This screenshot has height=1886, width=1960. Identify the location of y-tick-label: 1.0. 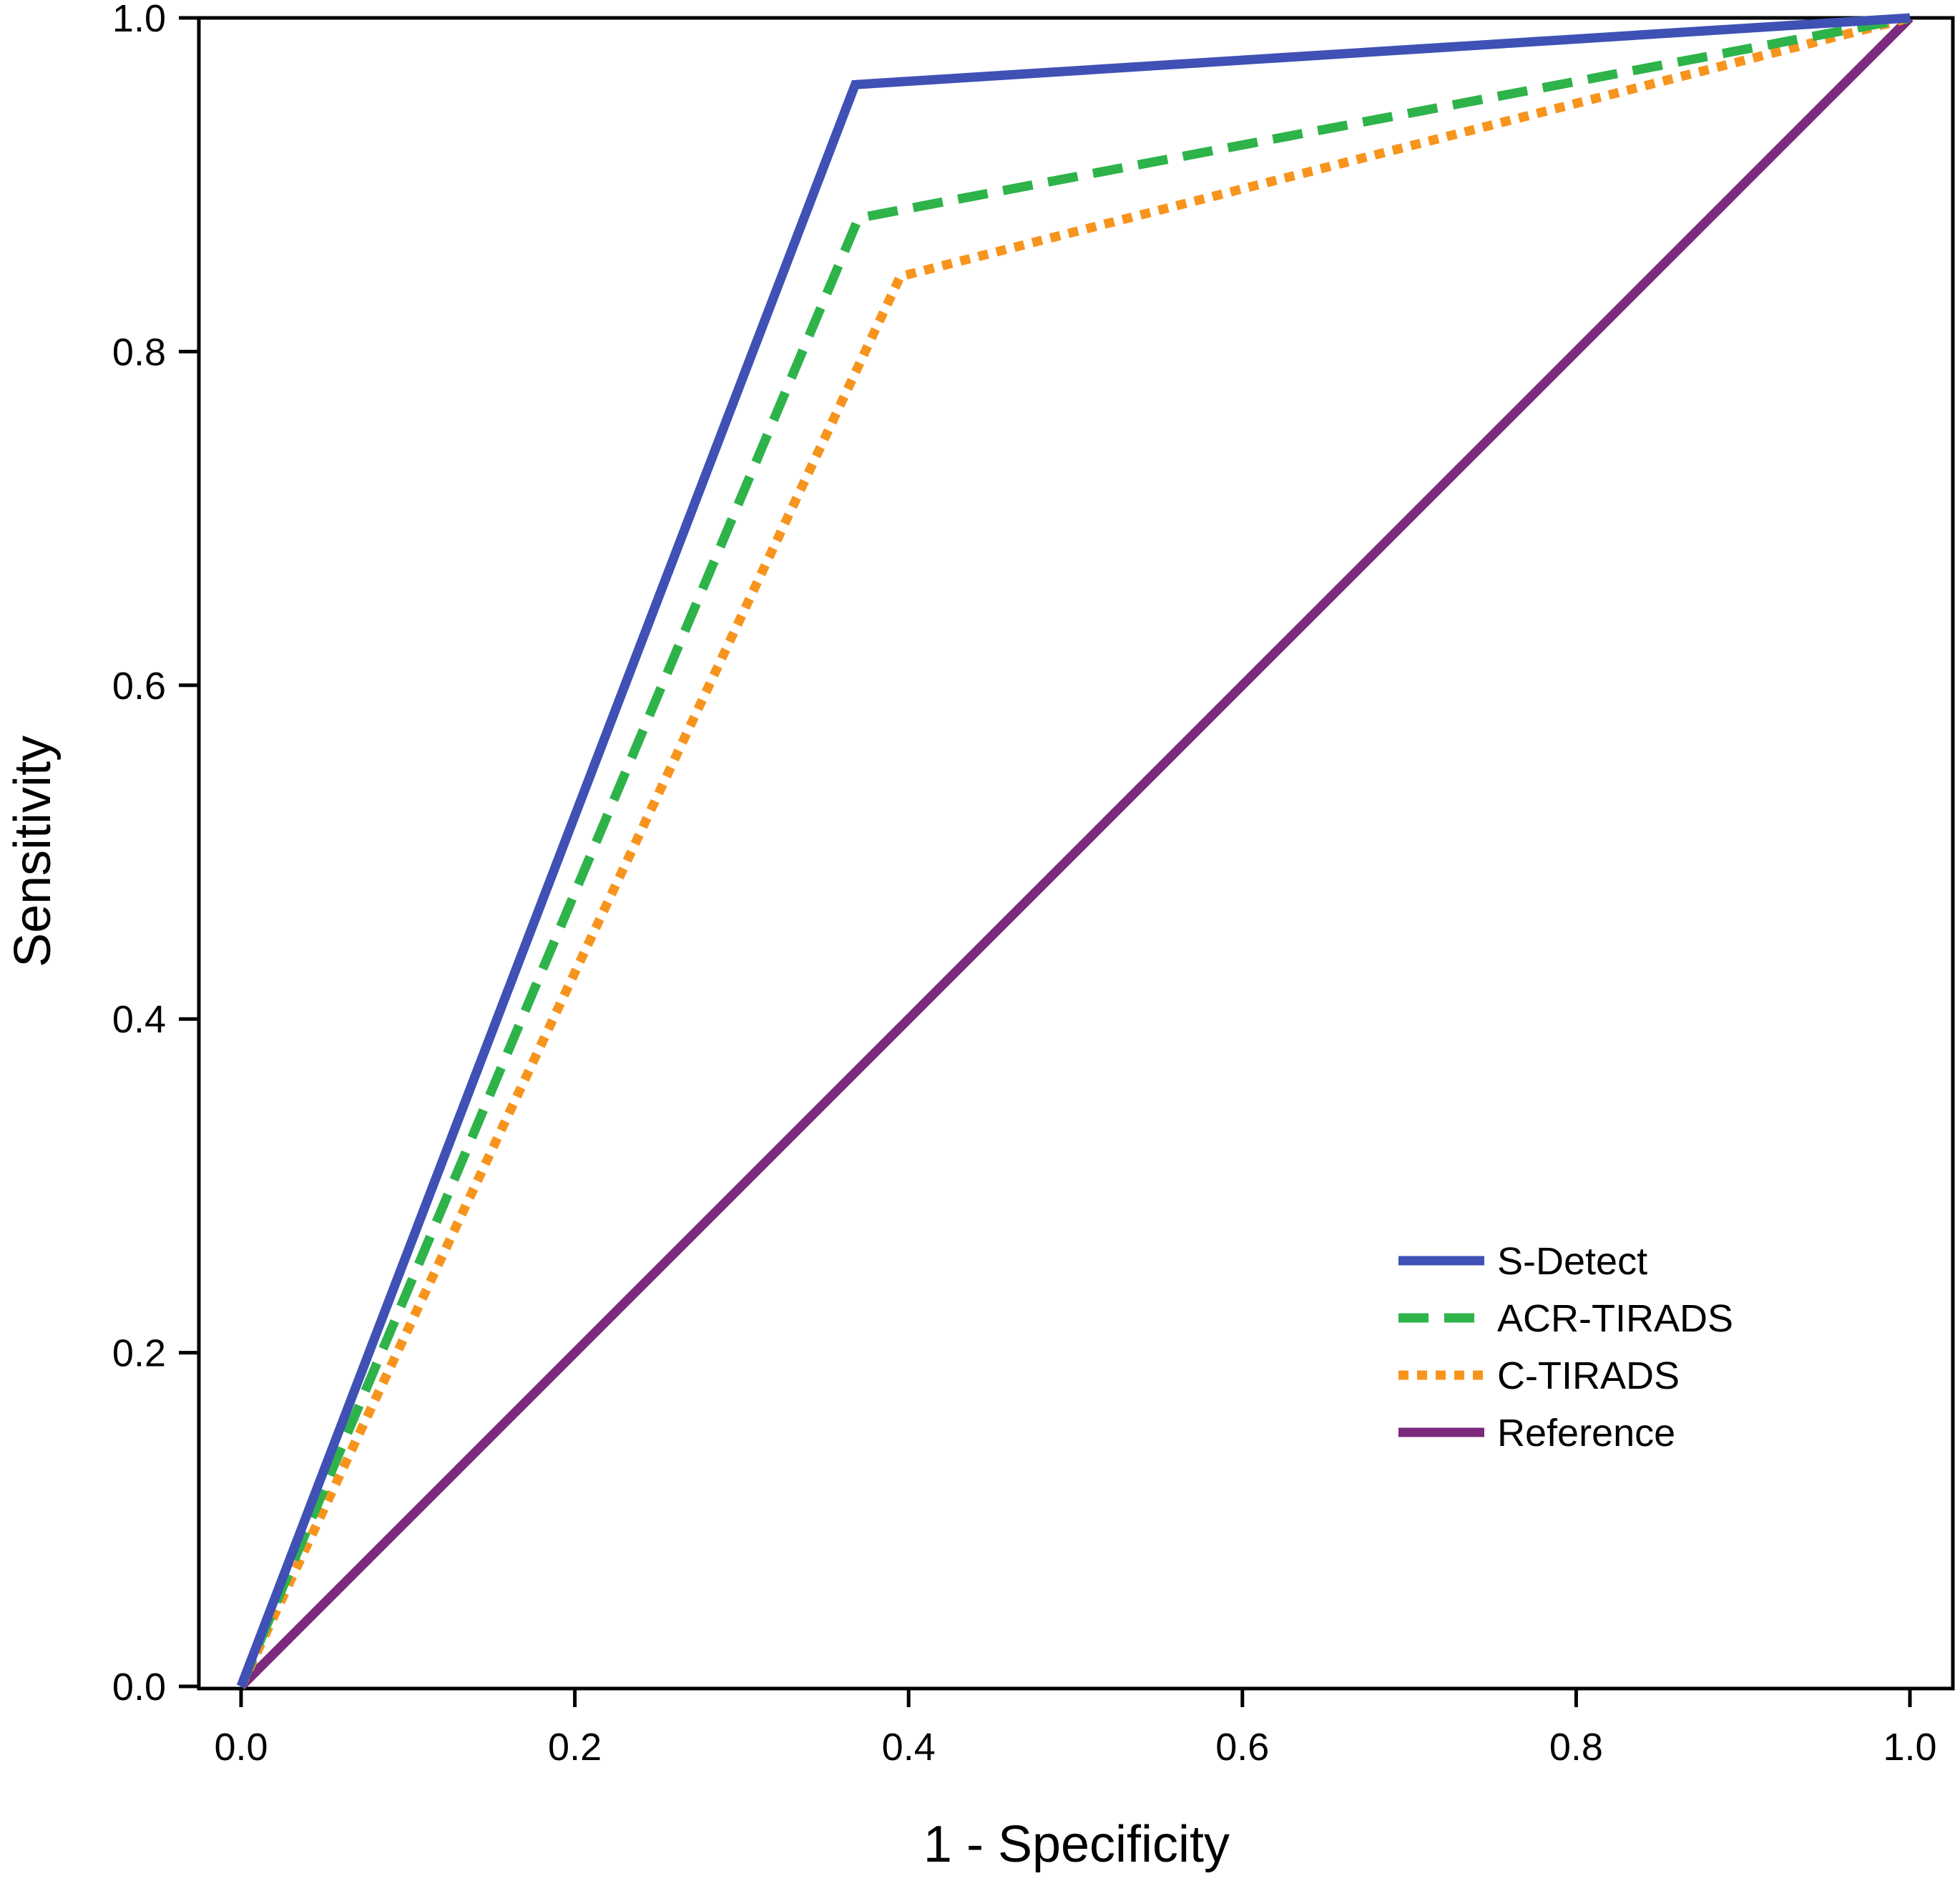
(139, 20).